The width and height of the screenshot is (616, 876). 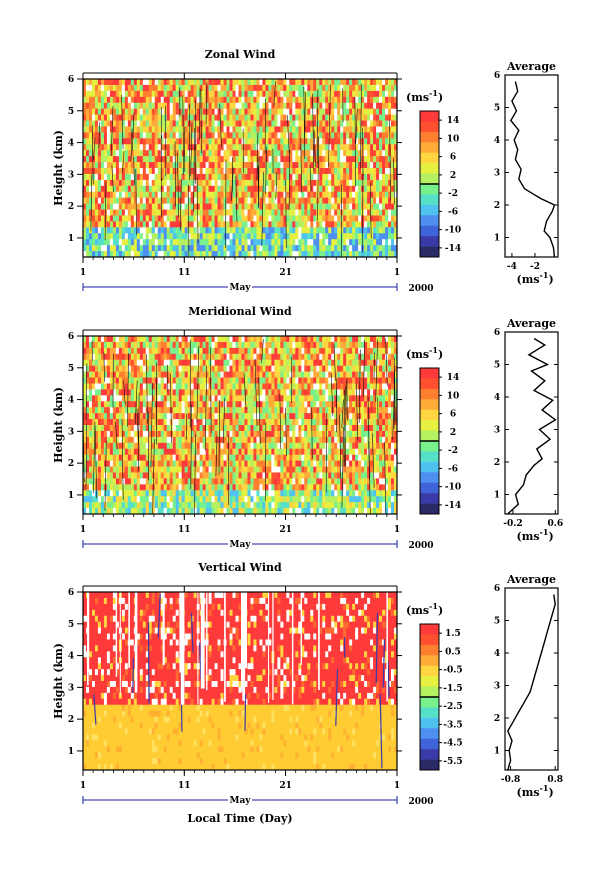 I want to click on panel-title: Meridional Wind, so click(x=240, y=311).